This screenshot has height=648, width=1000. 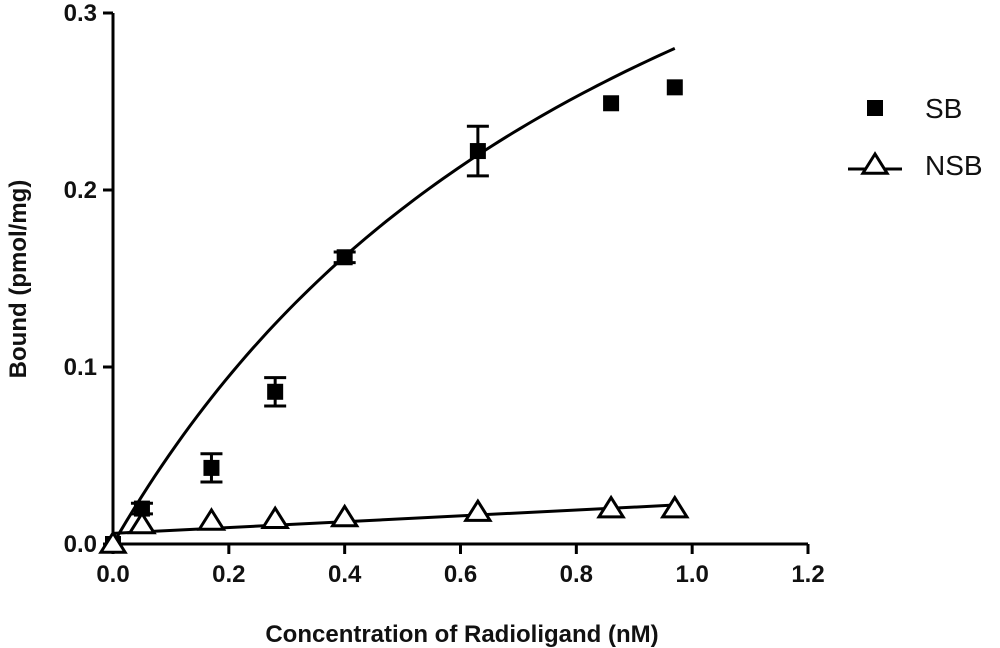 What do you see at coordinates (915, 165) in the screenshot?
I see `legend-item-nsb: NSB` at bounding box center [915, 165].